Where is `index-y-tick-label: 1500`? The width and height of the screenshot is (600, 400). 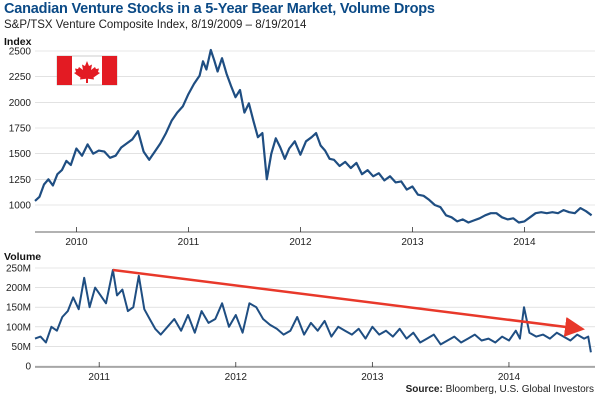 index-y-tick-label: 1500 is located at coordinates (20, 154).